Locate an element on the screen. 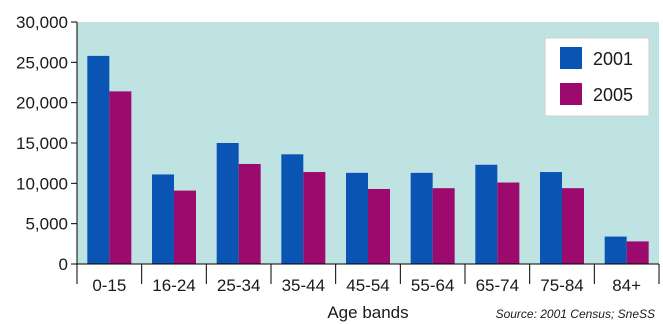 The height and width of the screenshot is (324, 663). y-tick-label: 30,000 is located at coordinates (42, 22).